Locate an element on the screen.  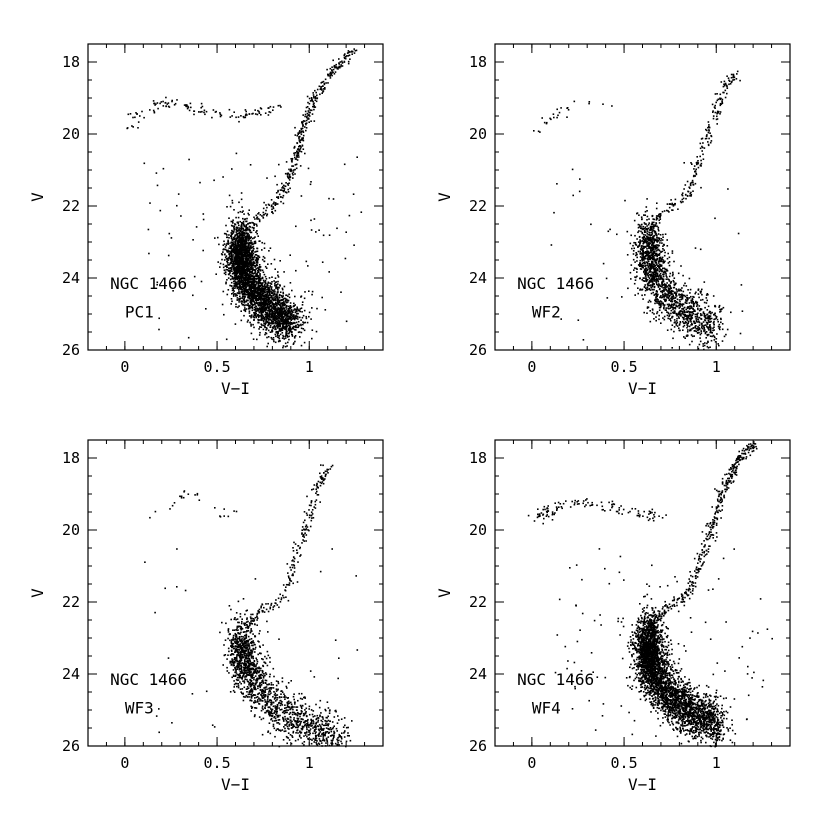
x-tick-label: 1 is located at coordinates (309, 367).